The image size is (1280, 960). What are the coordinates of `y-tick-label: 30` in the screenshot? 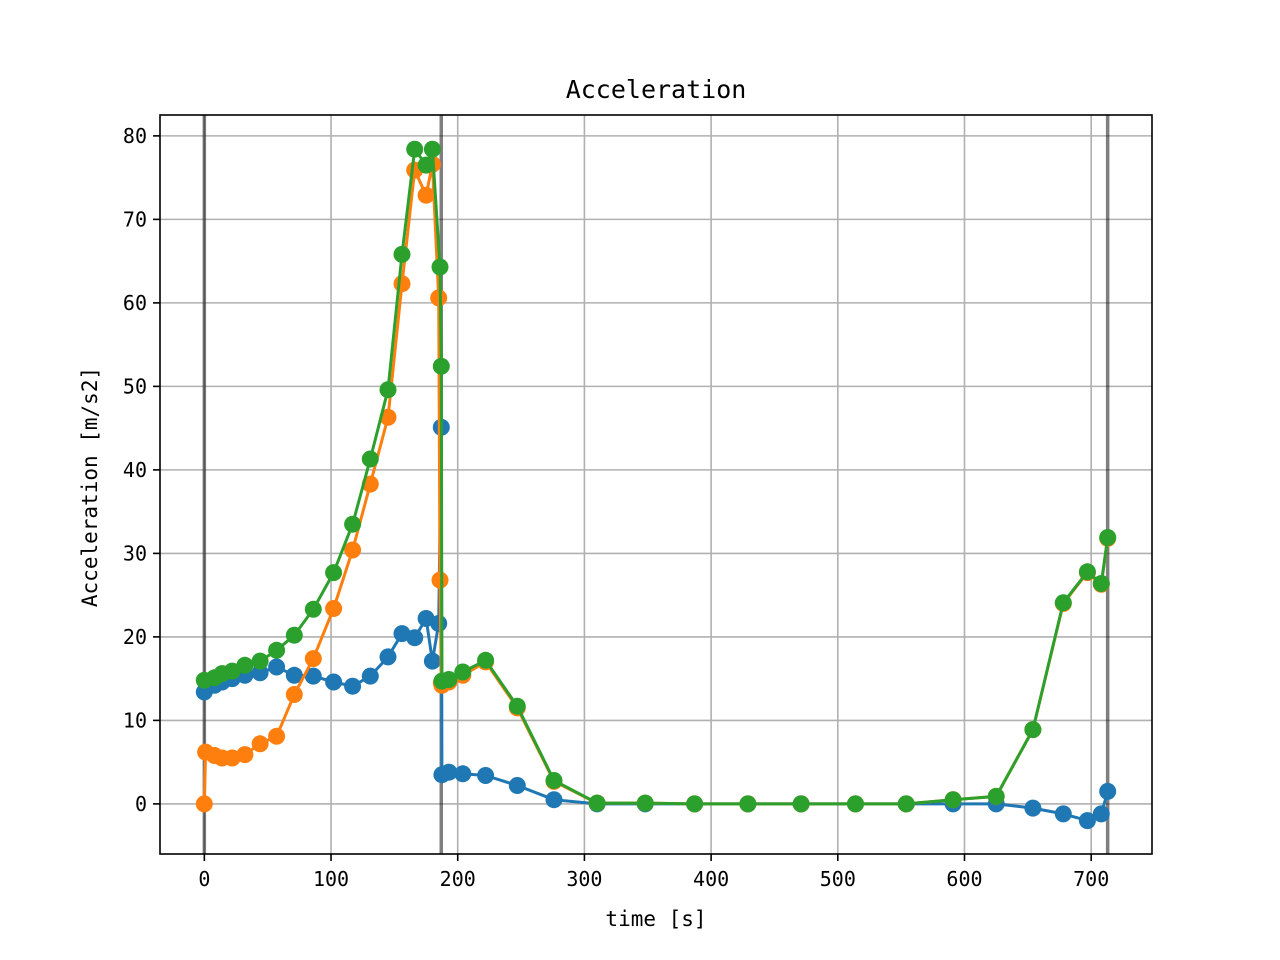 It's located at (135, 553).